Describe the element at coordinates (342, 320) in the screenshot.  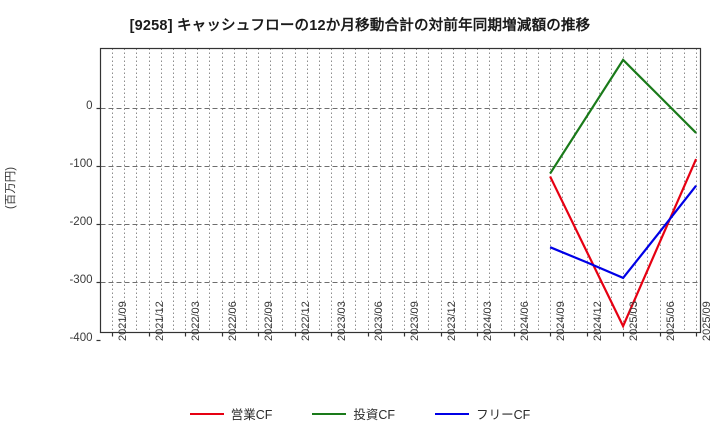
I see `x-tick-label: 2023/03` at that location.